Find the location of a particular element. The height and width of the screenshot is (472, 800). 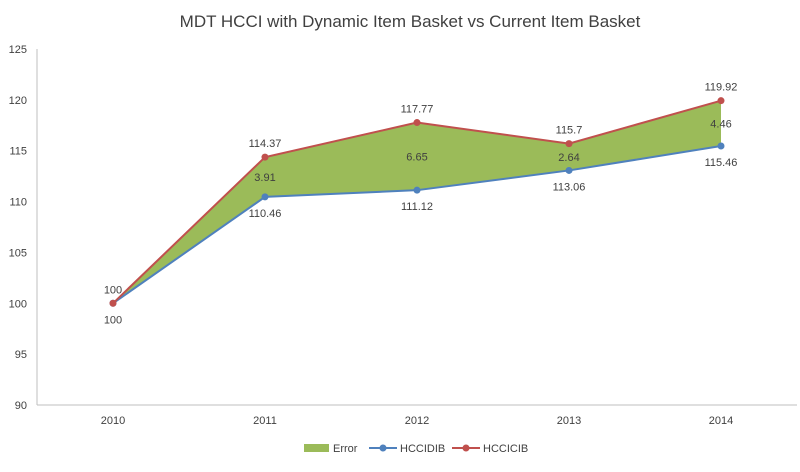

hccidib-data-label: 113.06 is located at coordinates (569, 187).